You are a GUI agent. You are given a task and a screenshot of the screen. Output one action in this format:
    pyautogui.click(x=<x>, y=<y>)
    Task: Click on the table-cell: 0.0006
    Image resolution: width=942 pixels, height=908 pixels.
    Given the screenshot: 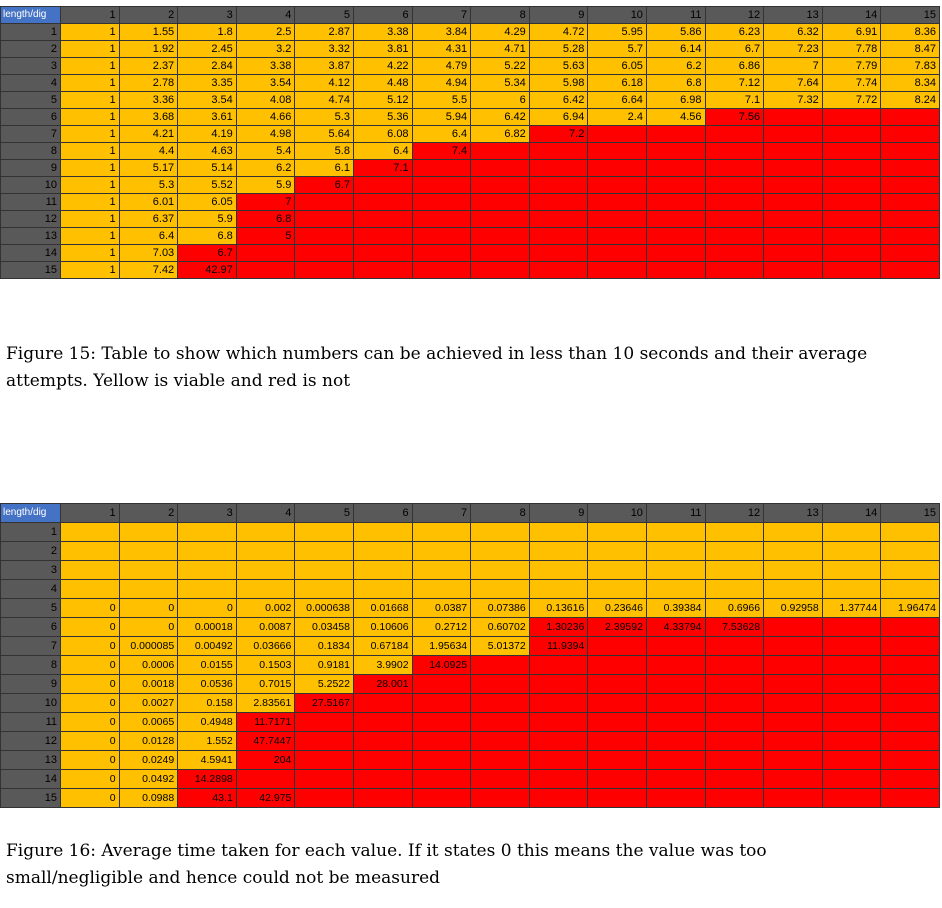 What is the action you would take?
    pyautogui.click(x=148, y=665)
    